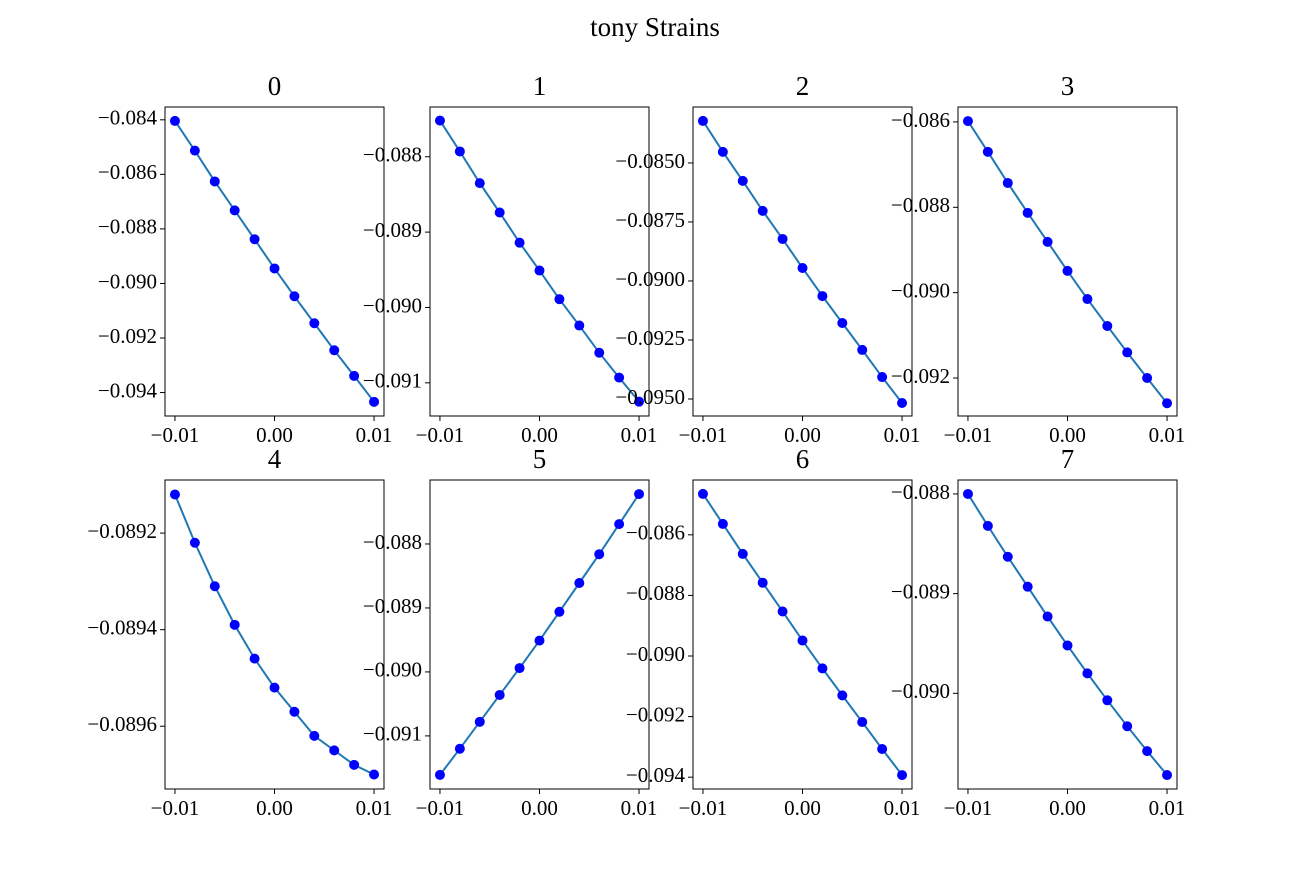 This screenshot has width=1310, height=888. I want to click on y-tick-label: −0.0950, so click(650, 397).